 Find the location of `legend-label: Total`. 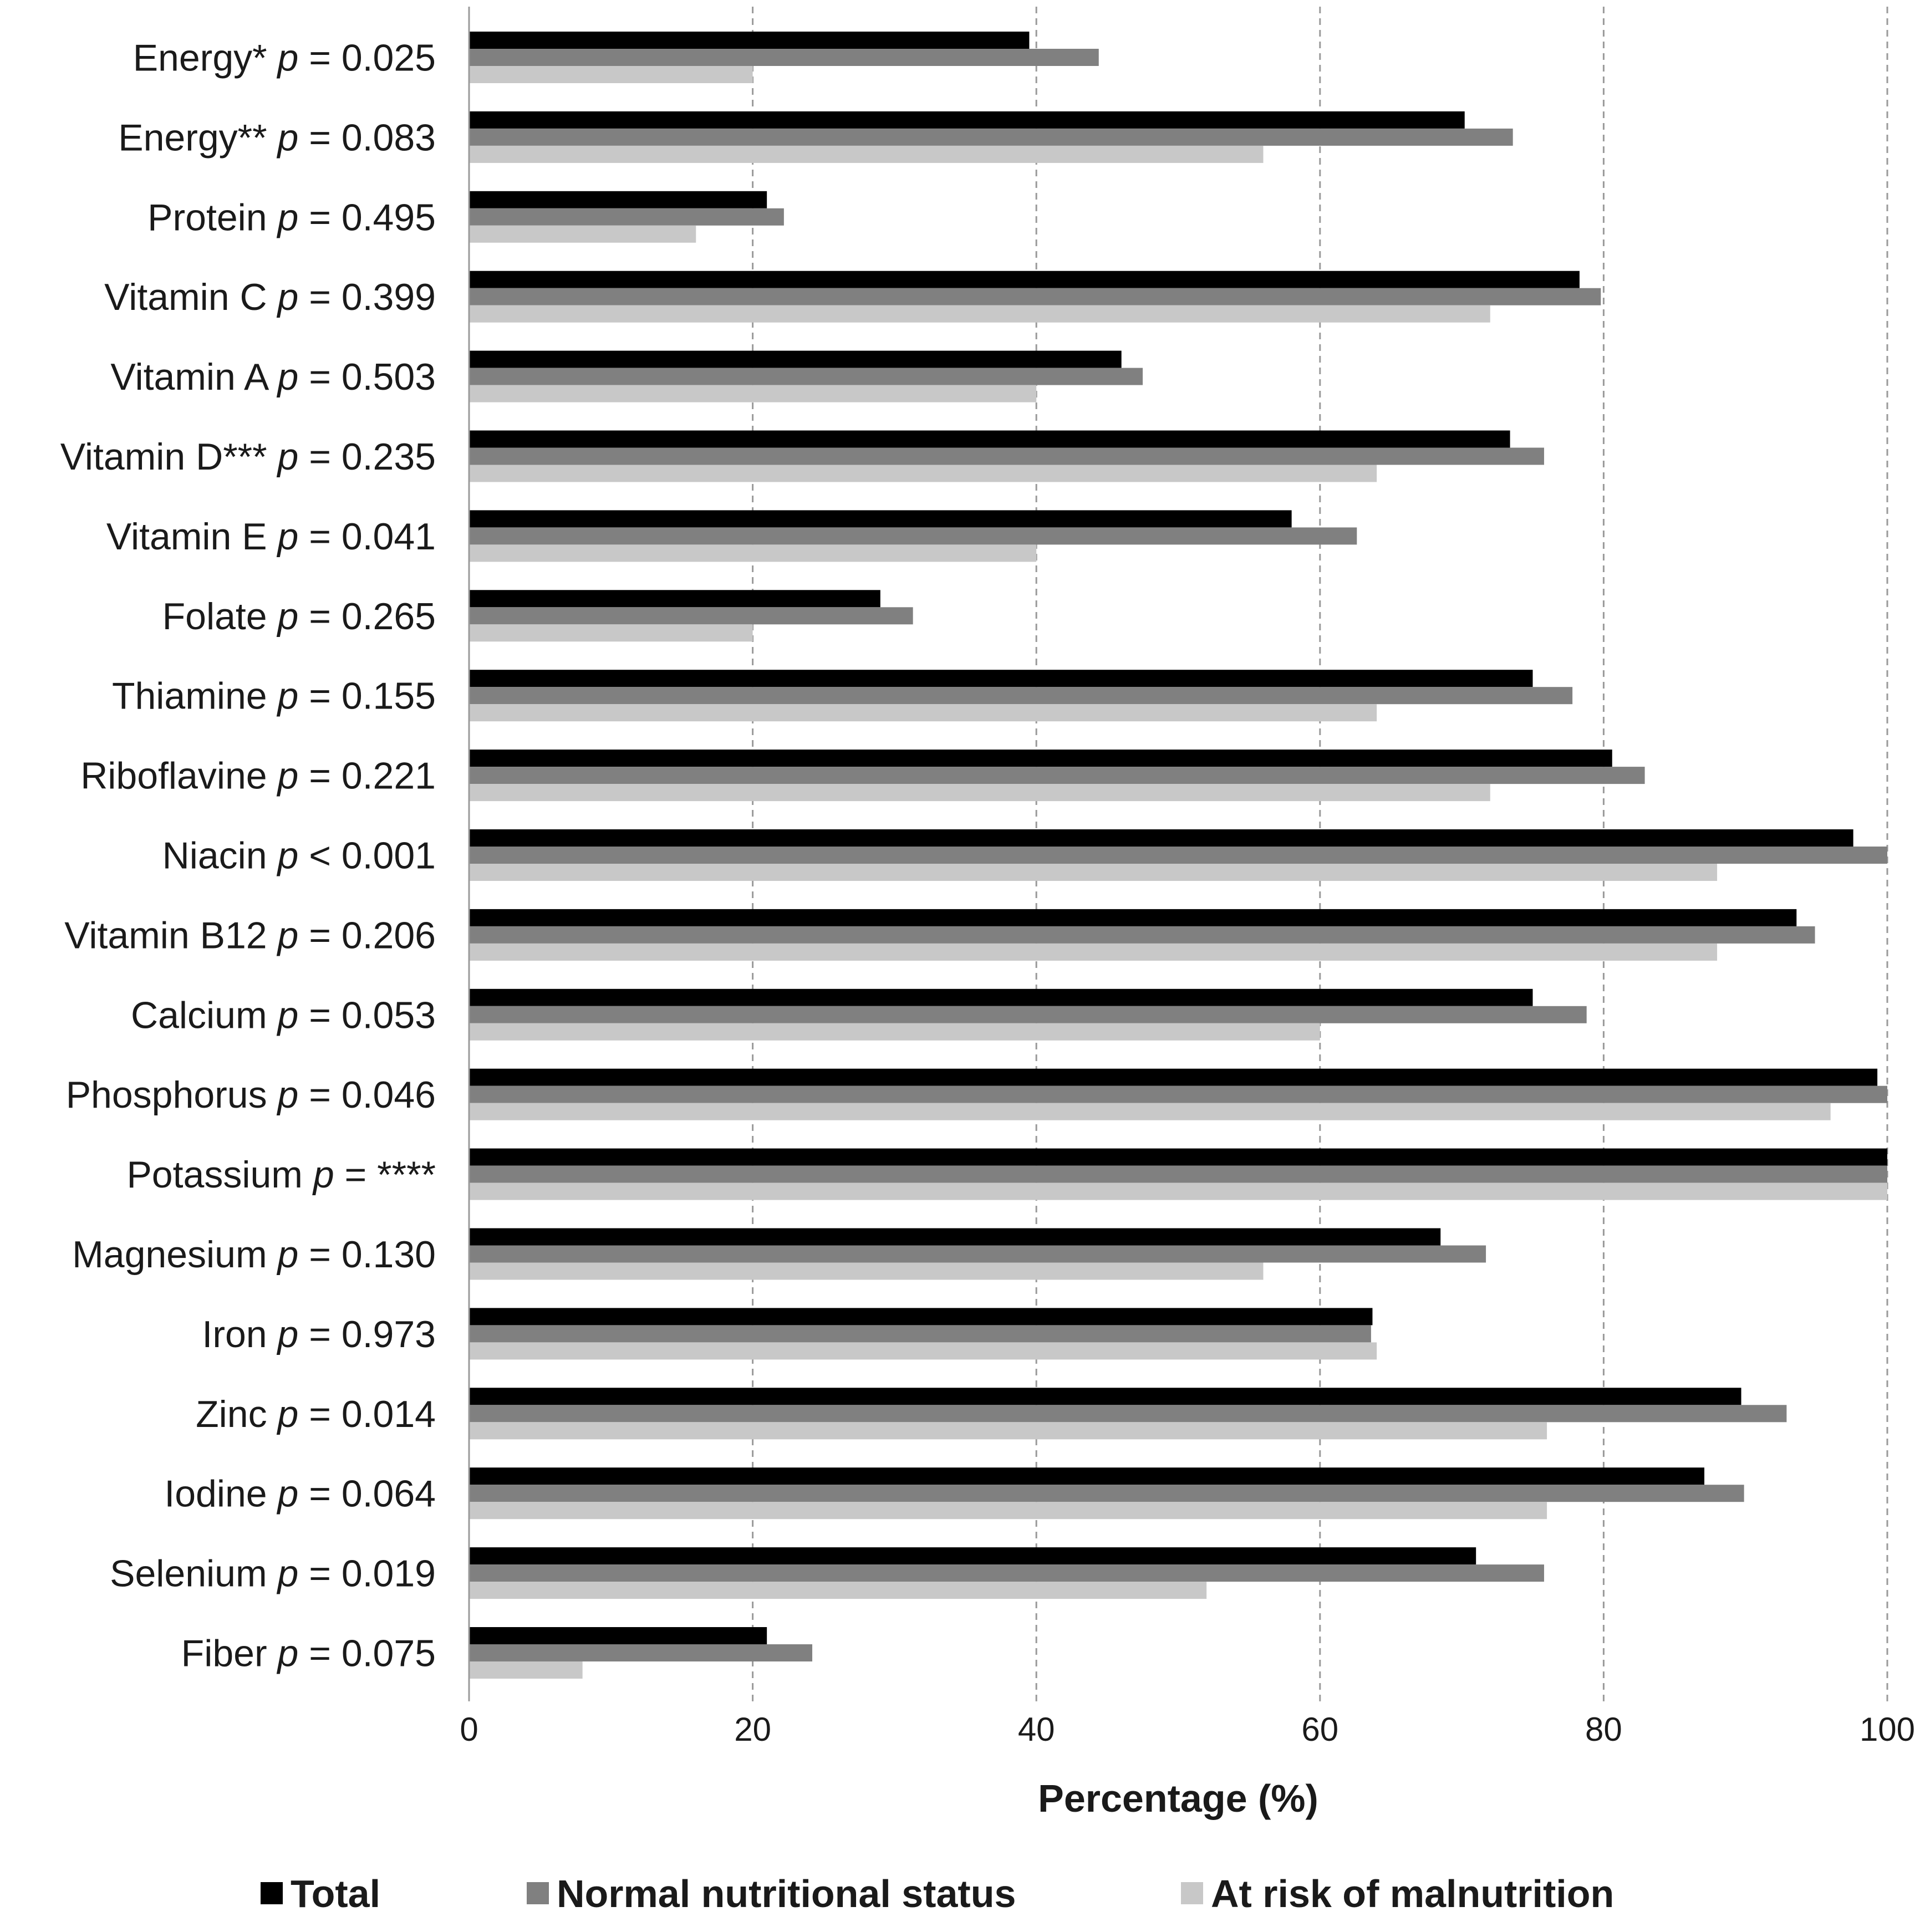

legend-label: Total is located at coordinates (335, 1893).